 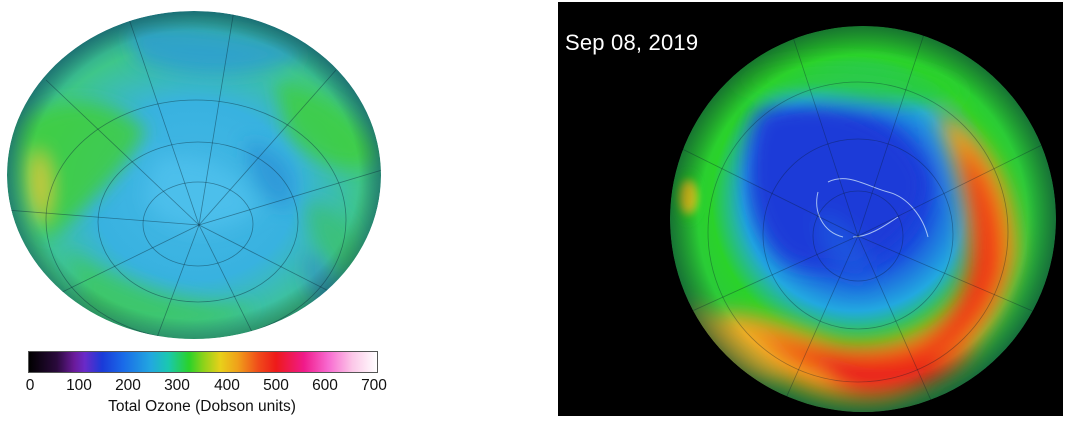 I want to click on colorbar-tick: 500, so click(x=276, y=385).